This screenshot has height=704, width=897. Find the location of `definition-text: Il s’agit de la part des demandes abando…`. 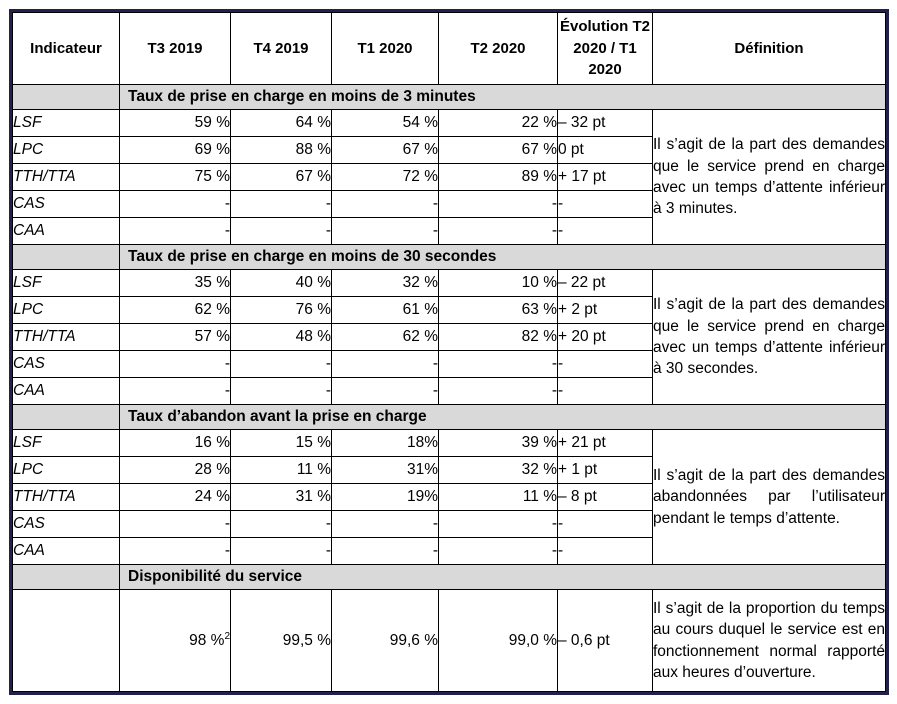

definition-text: Il s’agit de la part des demandes abando… is located at coordinates (769, 497).